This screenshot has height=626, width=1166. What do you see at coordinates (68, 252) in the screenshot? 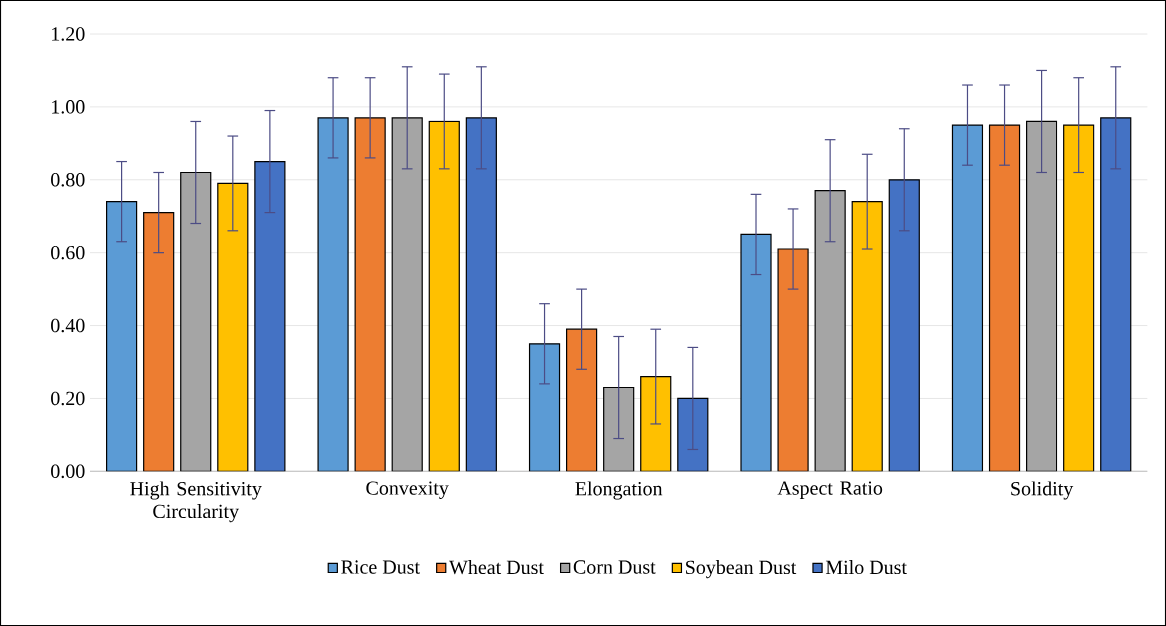
I see `y-tick-label: 0.60` at bounding box center [68, 252].